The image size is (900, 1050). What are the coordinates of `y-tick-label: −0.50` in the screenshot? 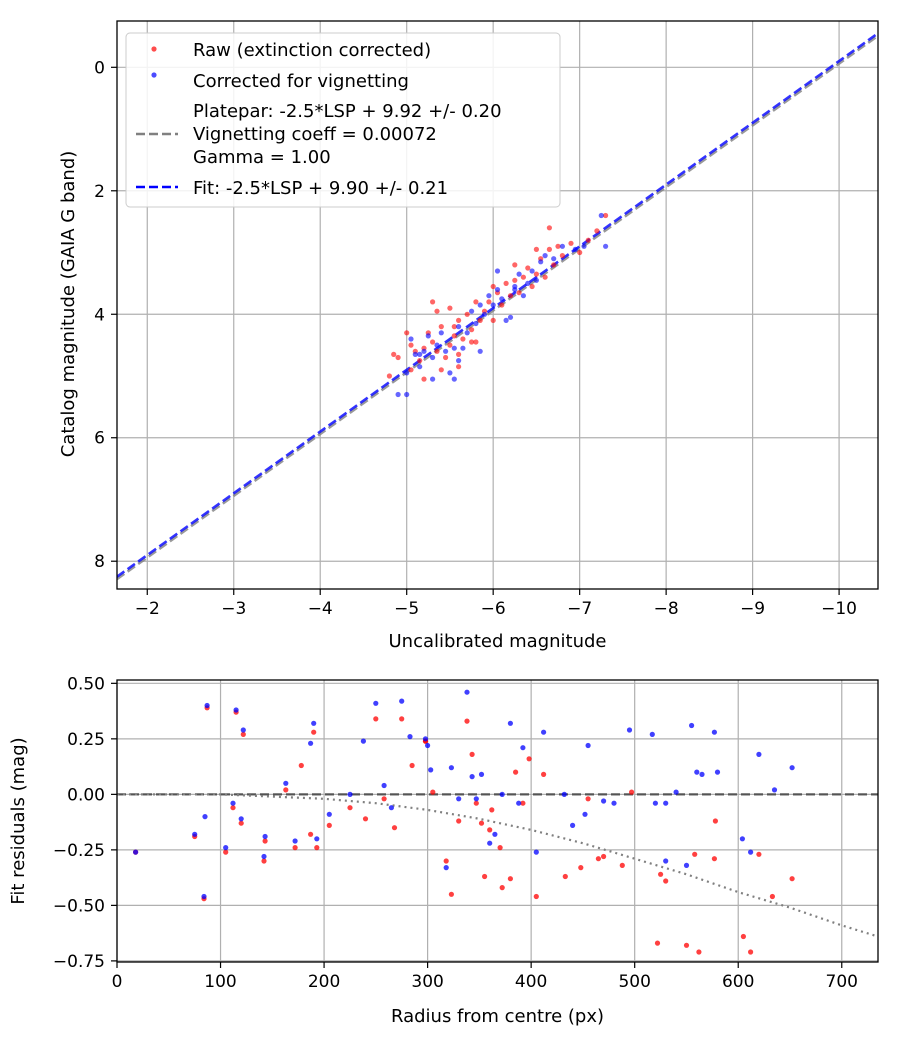 It's located at (79, 906).